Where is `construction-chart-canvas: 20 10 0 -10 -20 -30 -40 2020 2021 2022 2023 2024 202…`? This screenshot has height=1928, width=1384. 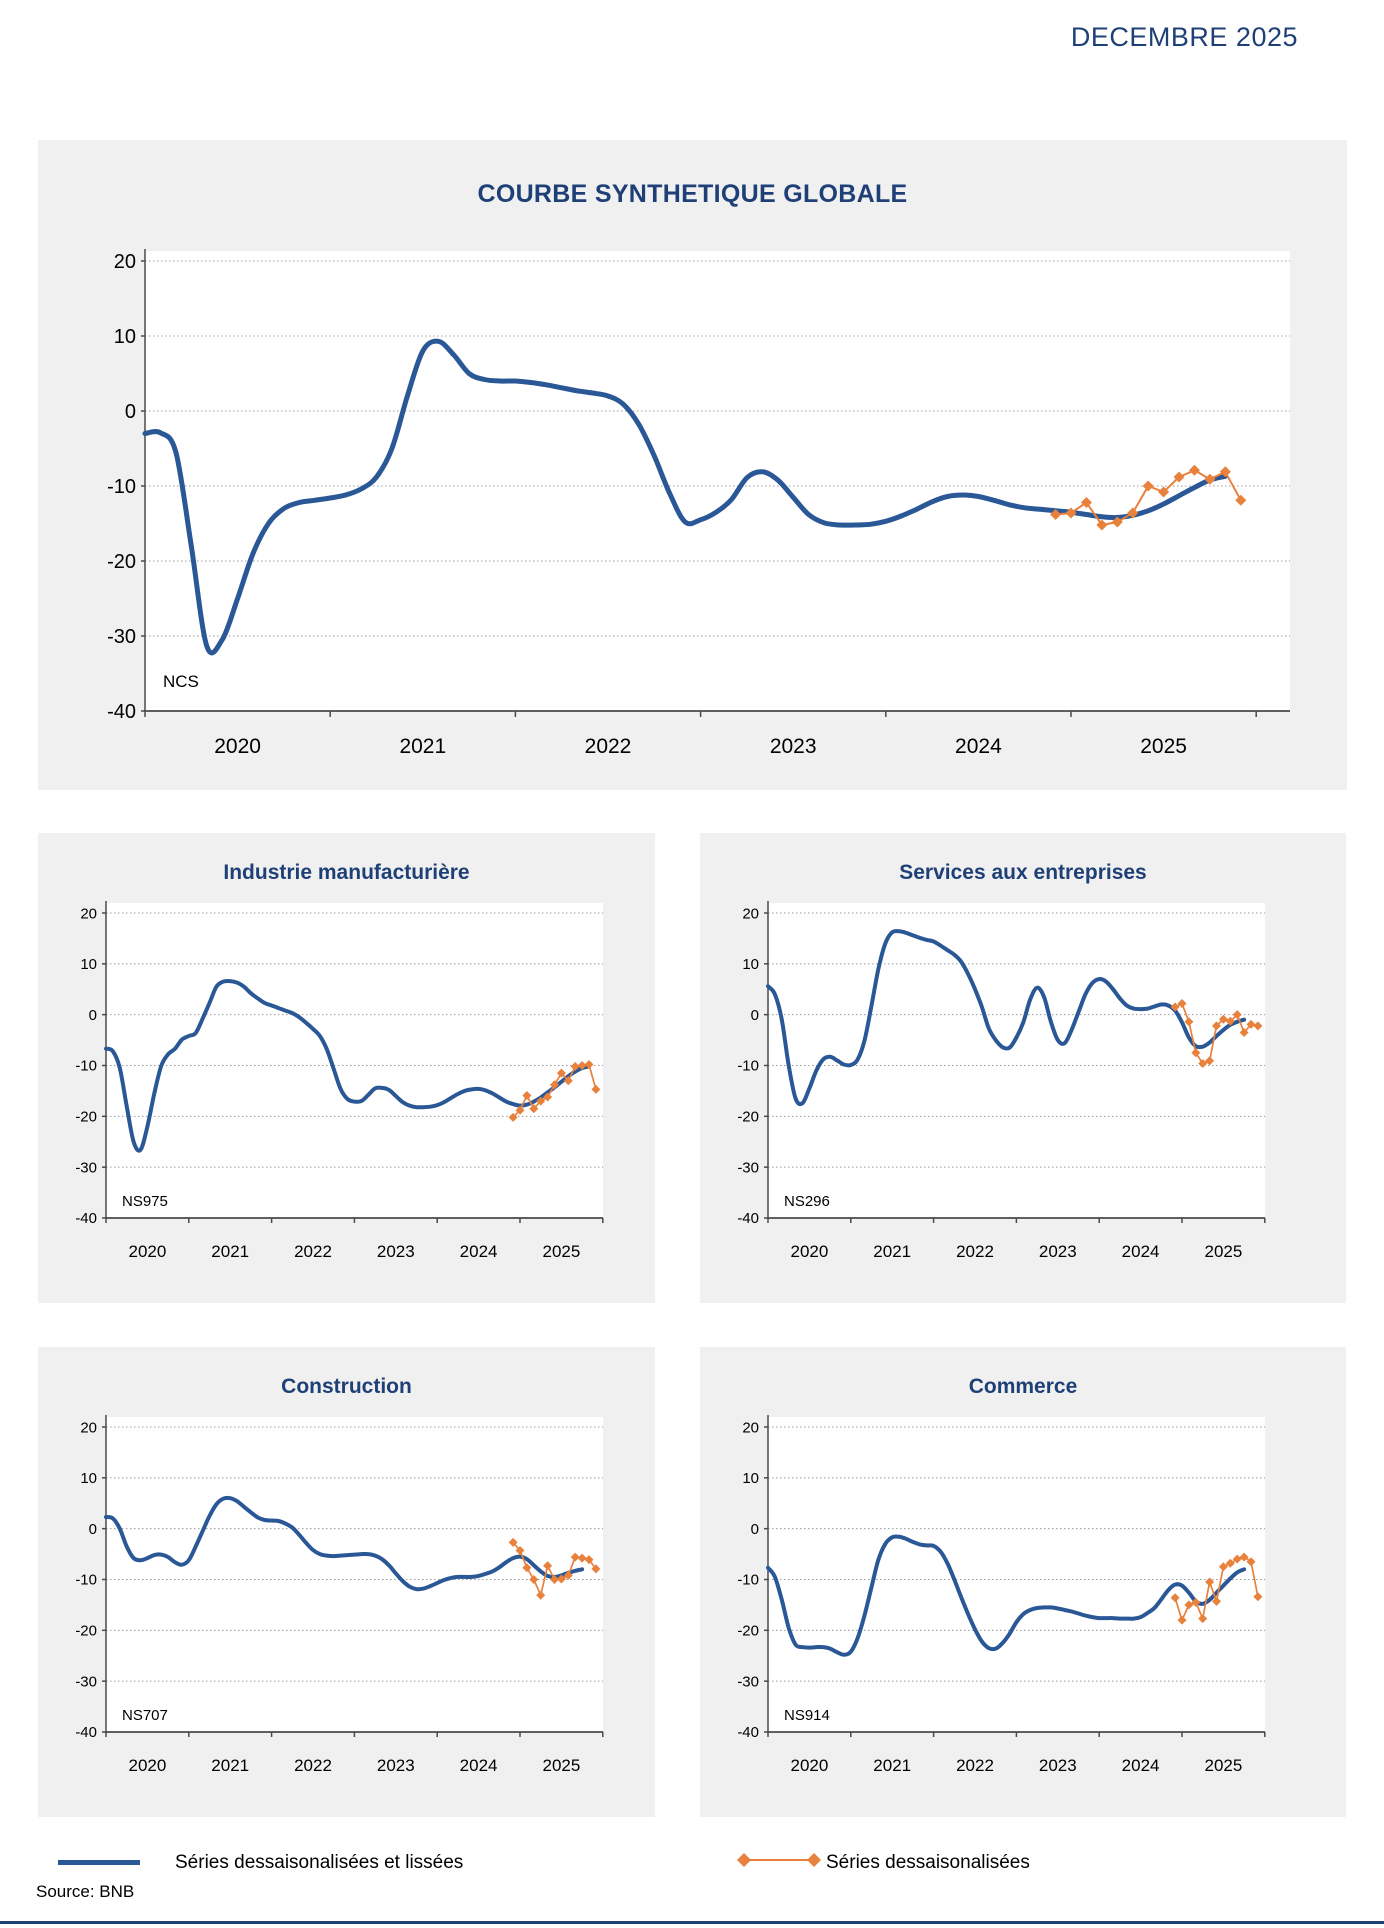 construction-chart-canvas: 20 10 0 -10 -20 -30 -40 2020 2021 2022 2023 2024 202… is located at coordinates (339, 1595).